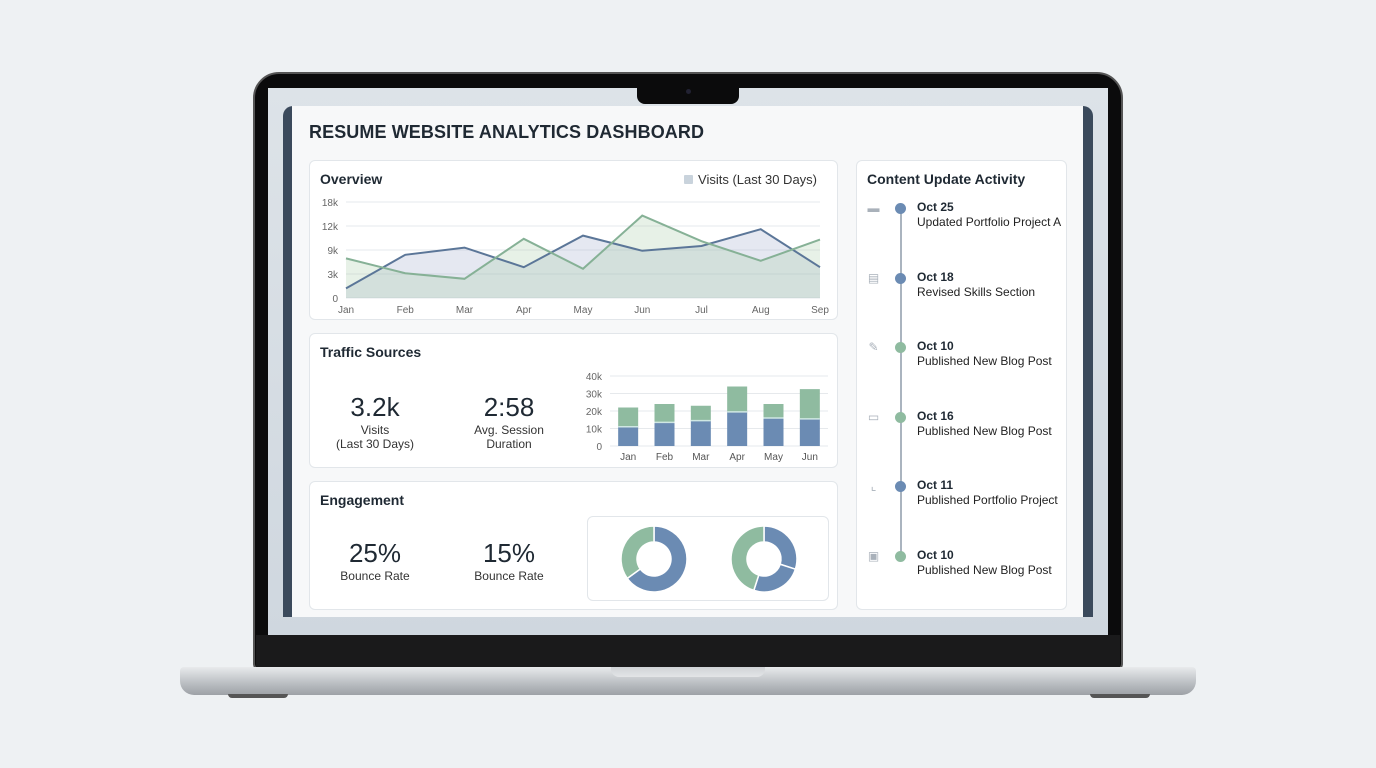 This screenshot has height=768, width=1376. I want to click on activity-title: Content Update Activity, so click(946, 179).